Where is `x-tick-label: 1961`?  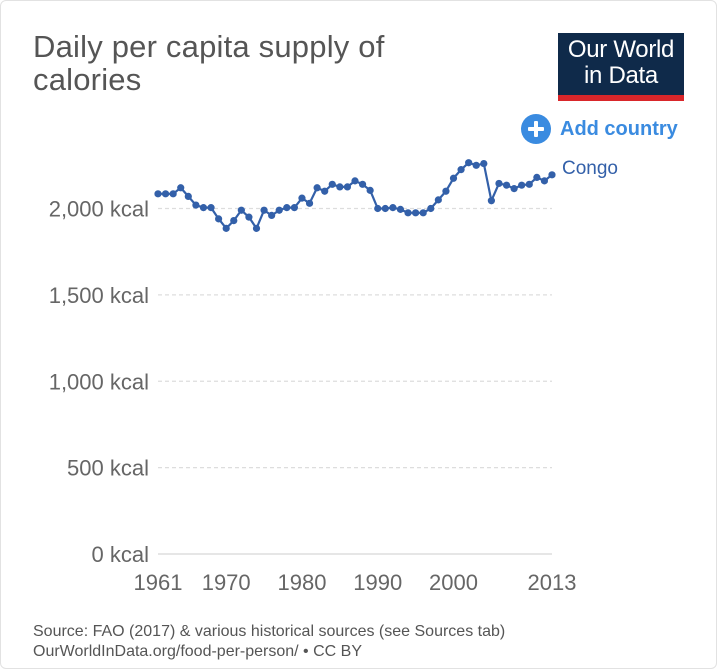
x-tick-label: 1961 is located at coordinates (158, 582).